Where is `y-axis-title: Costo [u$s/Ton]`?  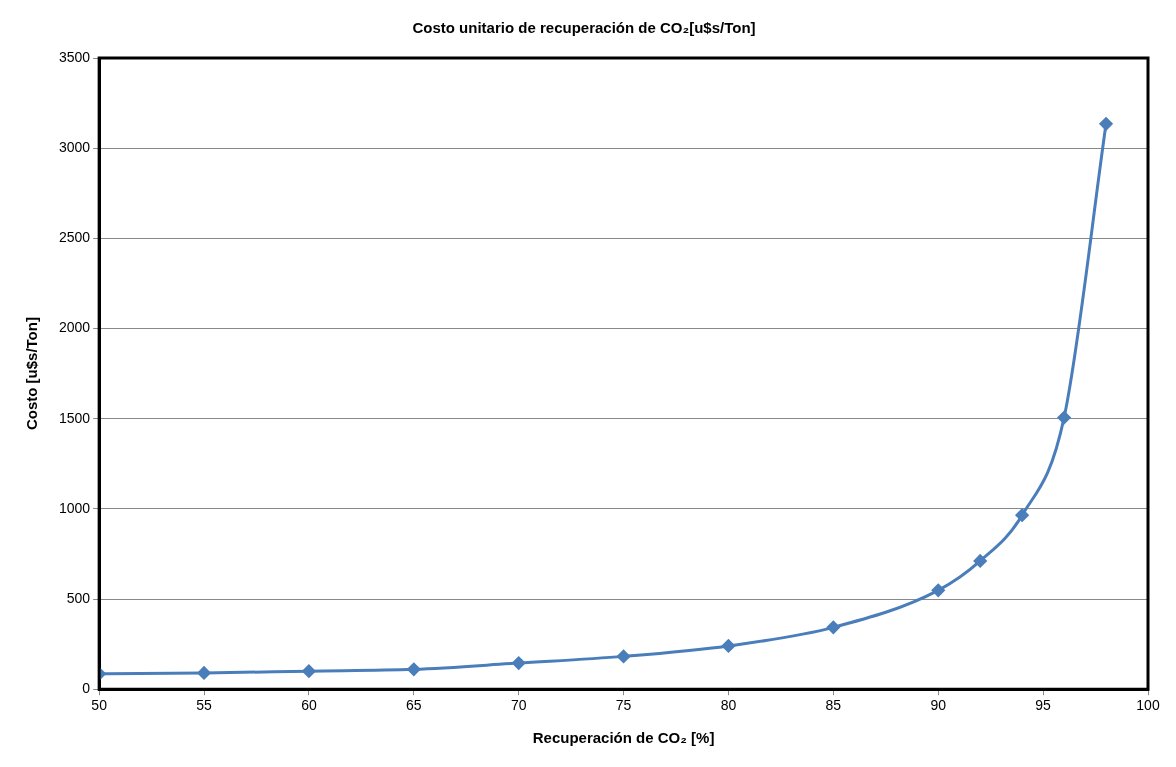
y-axis-title: Costo [u$s/Ton] is located at coordinates (32, 374).